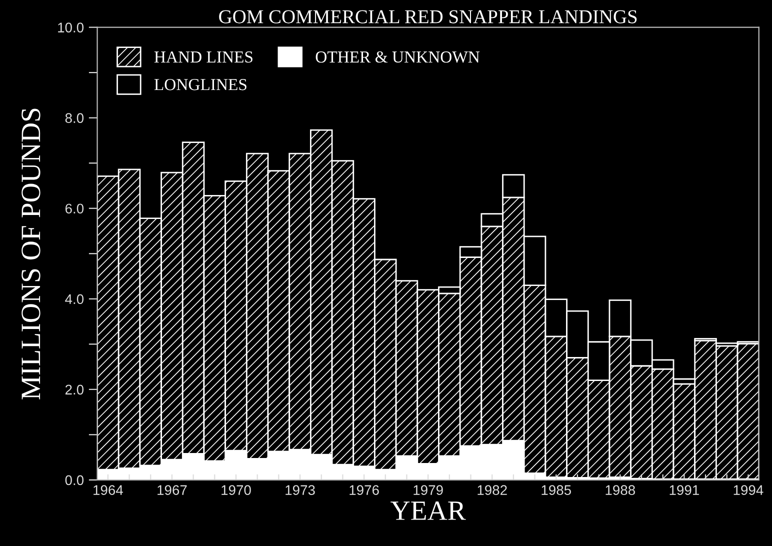 The image size is (772, 546). What do you see at coordinates (620, 490) in the screenshot?
I see `x-tick-label: 1988` at bounding box center [620, 490].